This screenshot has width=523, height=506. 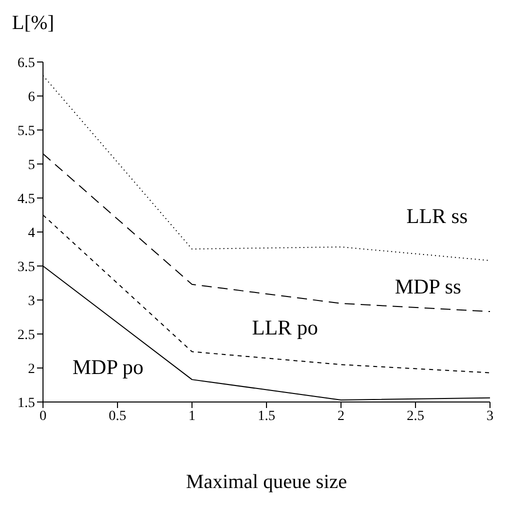 What do you see at coordinates (341, 416) in the screenshot?
I see `x-tick-label: 2` at bounding box center [341, 416].